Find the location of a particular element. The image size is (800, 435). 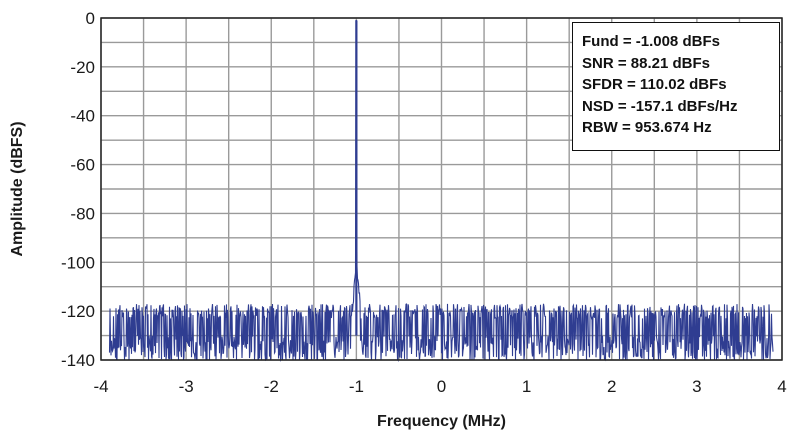

y-tick-label: -120 is located at coordinates (78, 311).